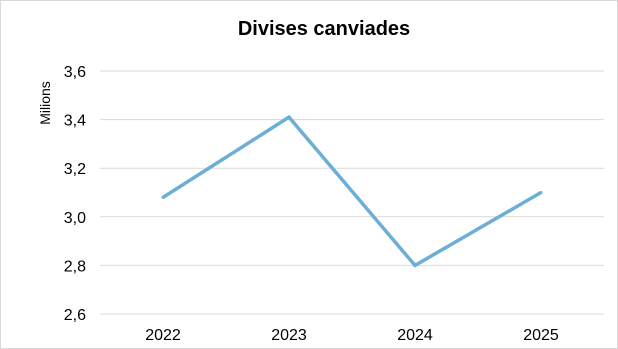 This screenshot has width=618, height=349. Describe the element at coordinates (415, 335) in the screenshot. I see `x-tick-label: 2024` at that location.